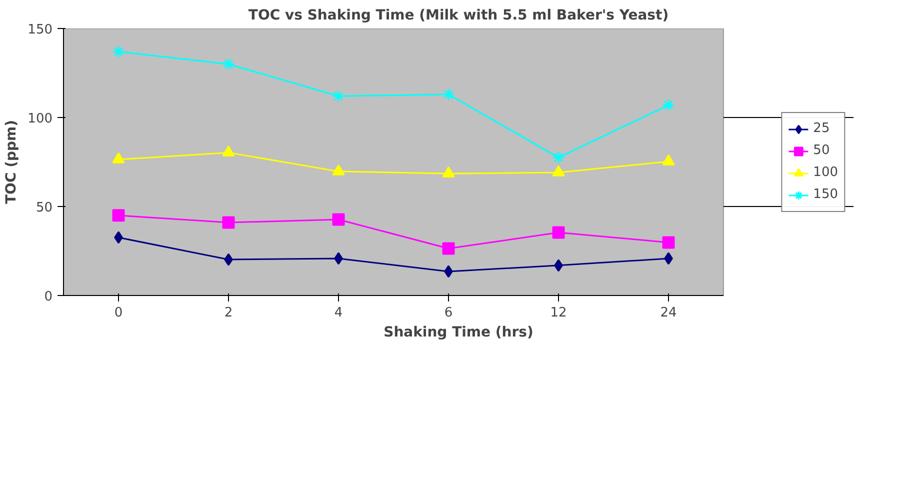 Image resolution: width=905 pixels, height=480 pixels. I want to click on legend-label: 100, so click(825, 172).